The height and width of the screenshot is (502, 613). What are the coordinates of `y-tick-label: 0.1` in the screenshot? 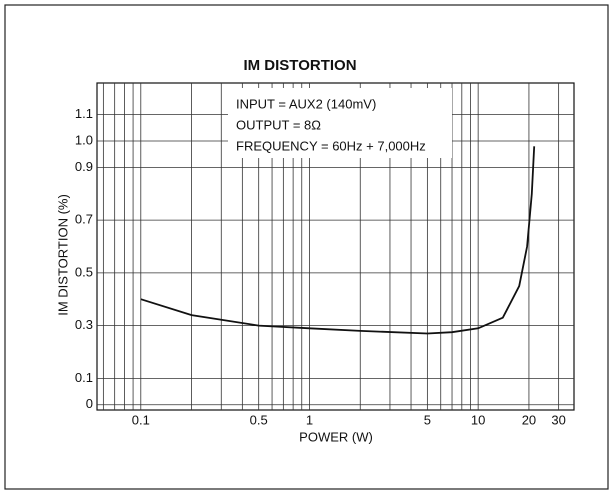 It's located at (84, 377).